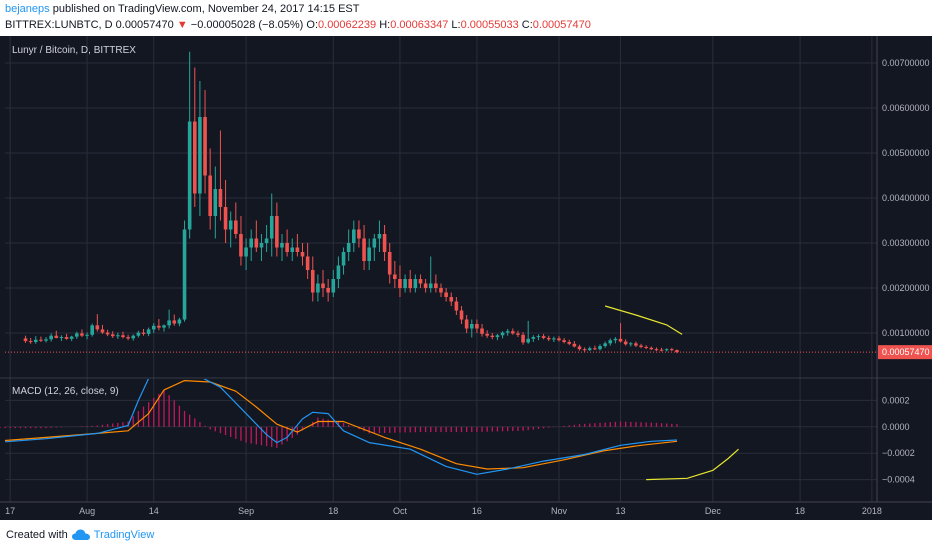 The height and width of the screenshot is (550, 932). Describe the element at coordinates (124, 535) in the screenshot. I see `tradingview-brand-link: TradingView` at that location.